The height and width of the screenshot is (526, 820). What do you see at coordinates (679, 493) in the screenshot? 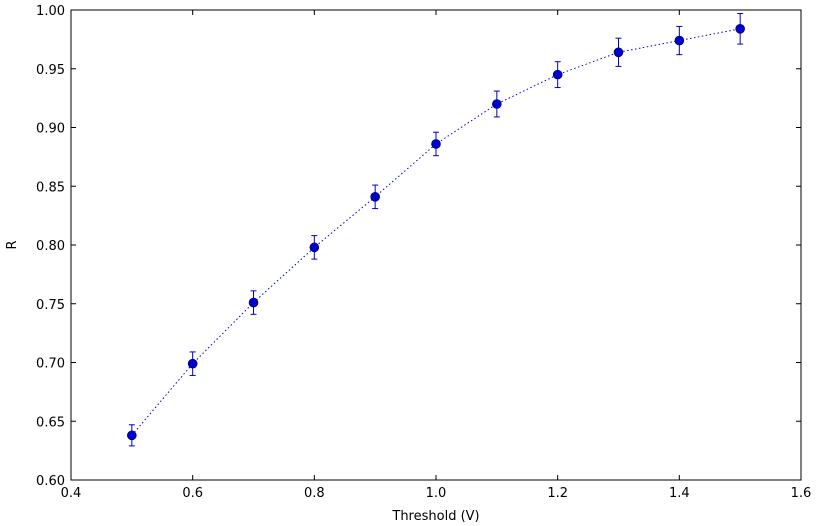
I see `x-tick-label: 1.4` at bounding box center [679, 493].